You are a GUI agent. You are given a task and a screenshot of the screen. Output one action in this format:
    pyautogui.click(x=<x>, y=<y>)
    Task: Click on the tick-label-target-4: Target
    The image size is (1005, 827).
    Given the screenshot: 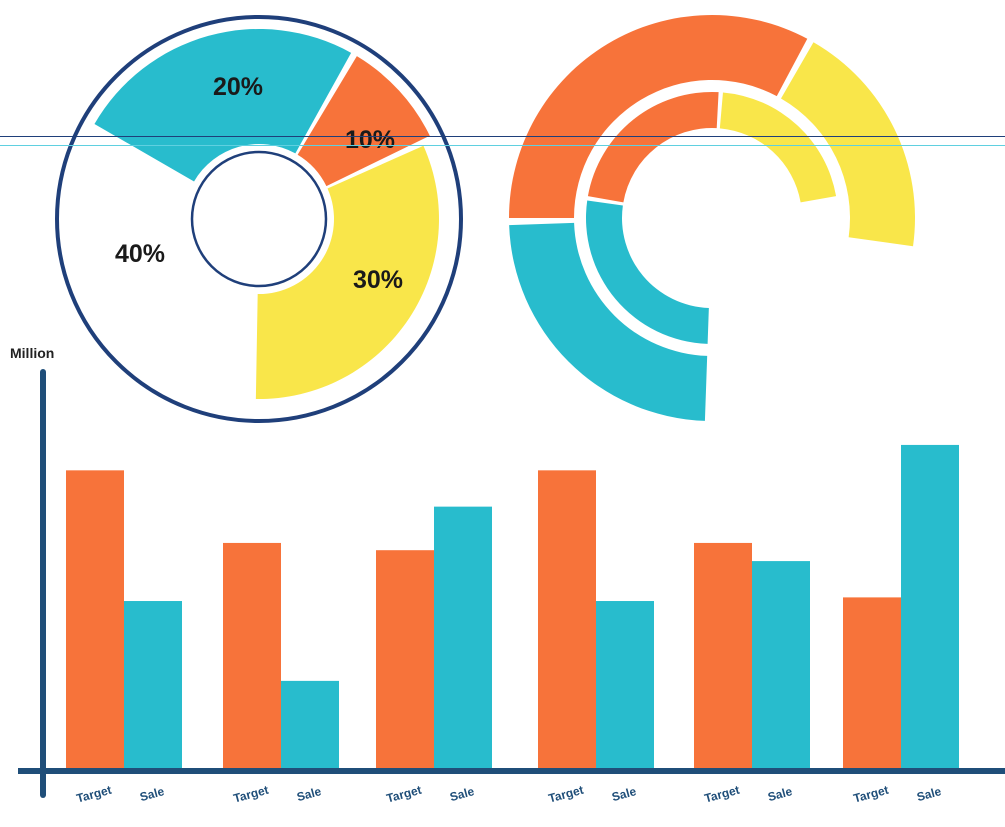 What is the action you would take?
    pyautogui.click(x=566, y=794)
    